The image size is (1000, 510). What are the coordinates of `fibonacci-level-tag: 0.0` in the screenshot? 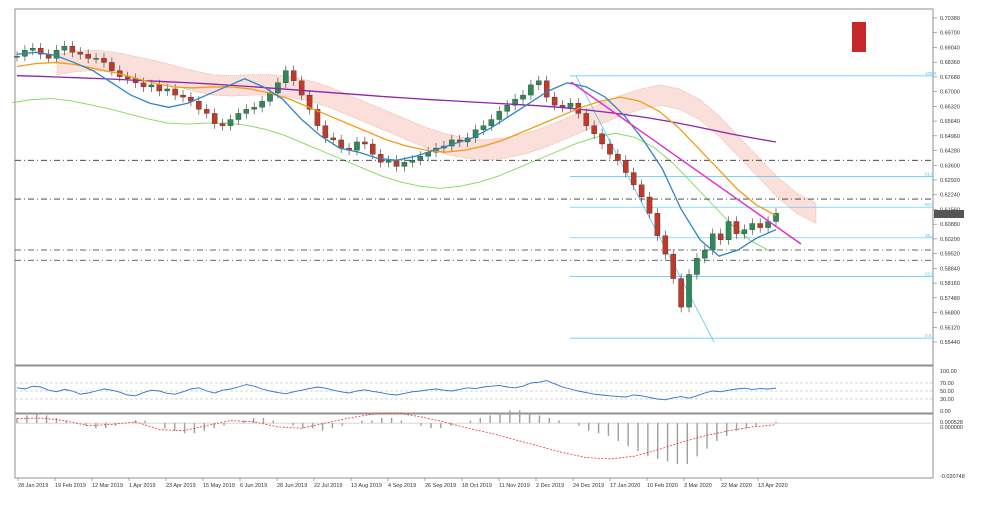 It's located at (928, 335).